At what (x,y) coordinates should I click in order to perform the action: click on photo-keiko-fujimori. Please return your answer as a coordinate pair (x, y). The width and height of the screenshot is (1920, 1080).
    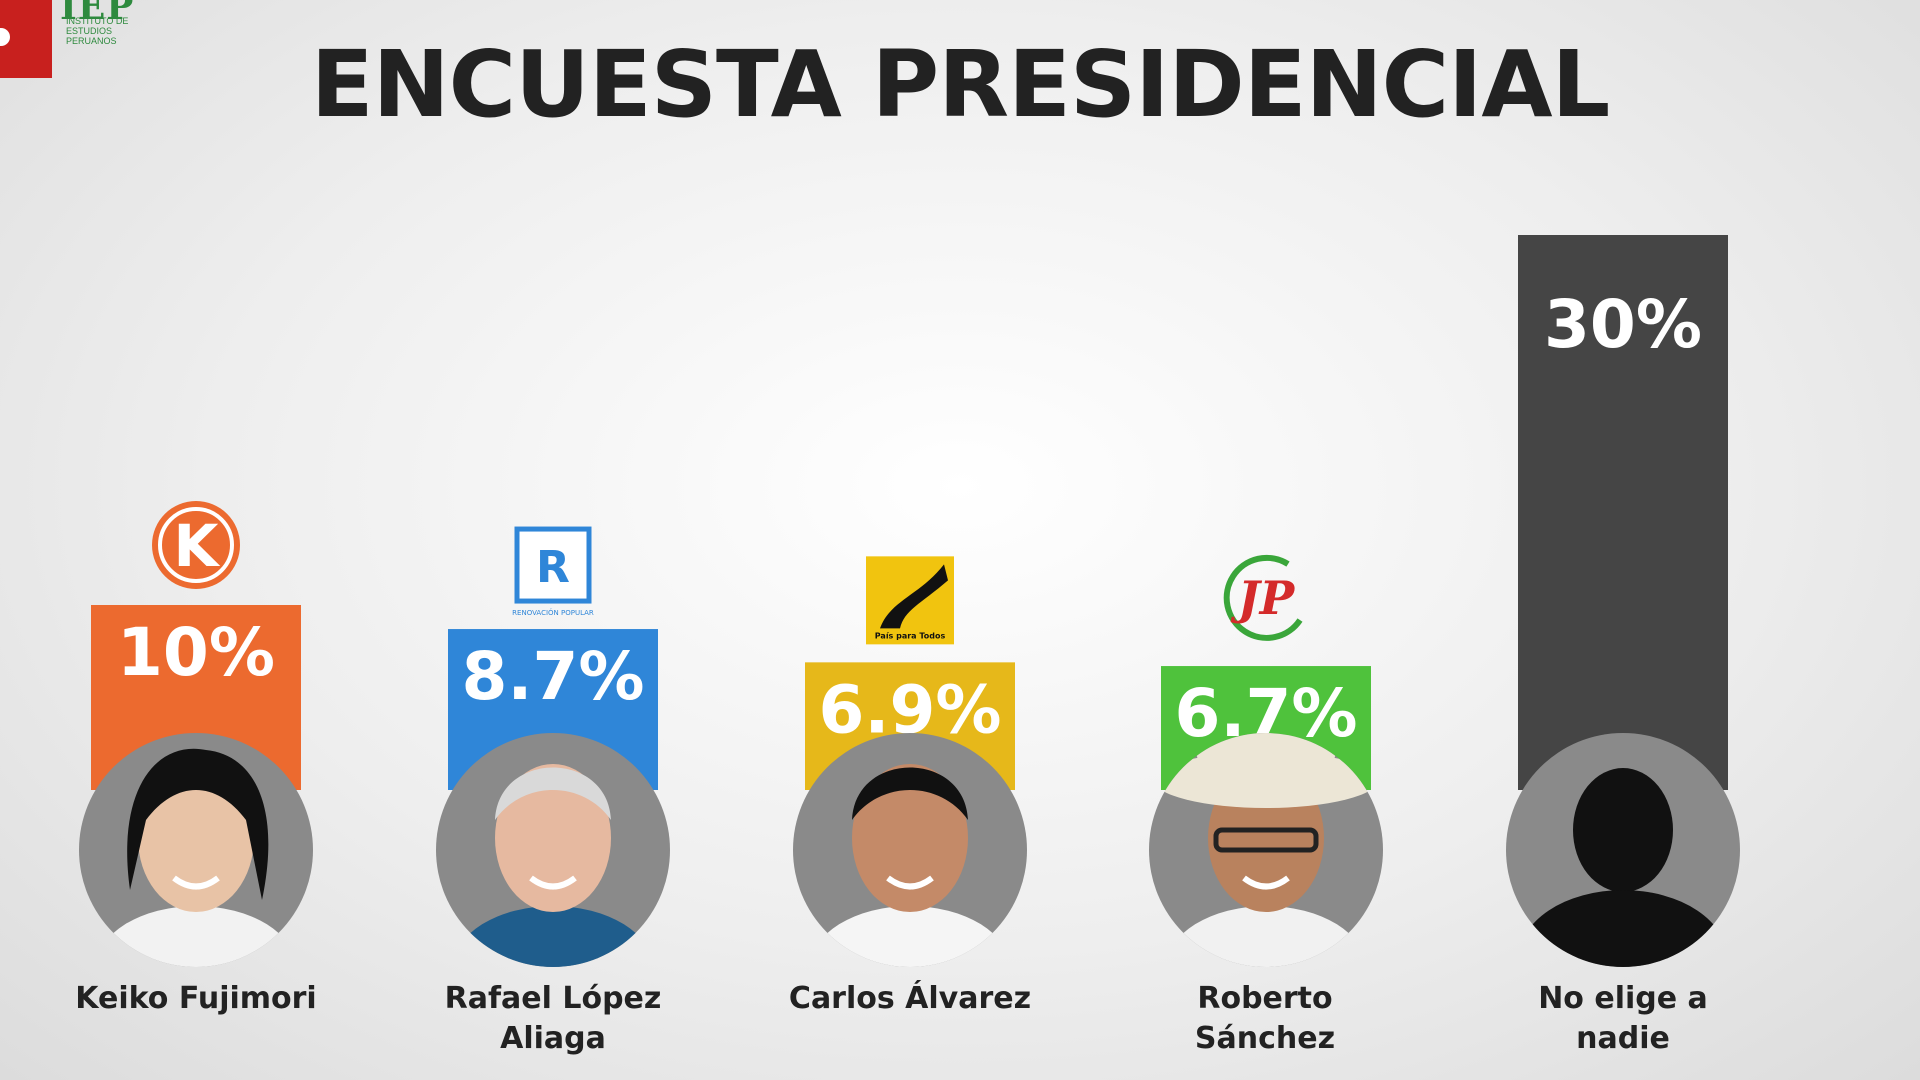
    Looking at the image, I should click on (196, 857).